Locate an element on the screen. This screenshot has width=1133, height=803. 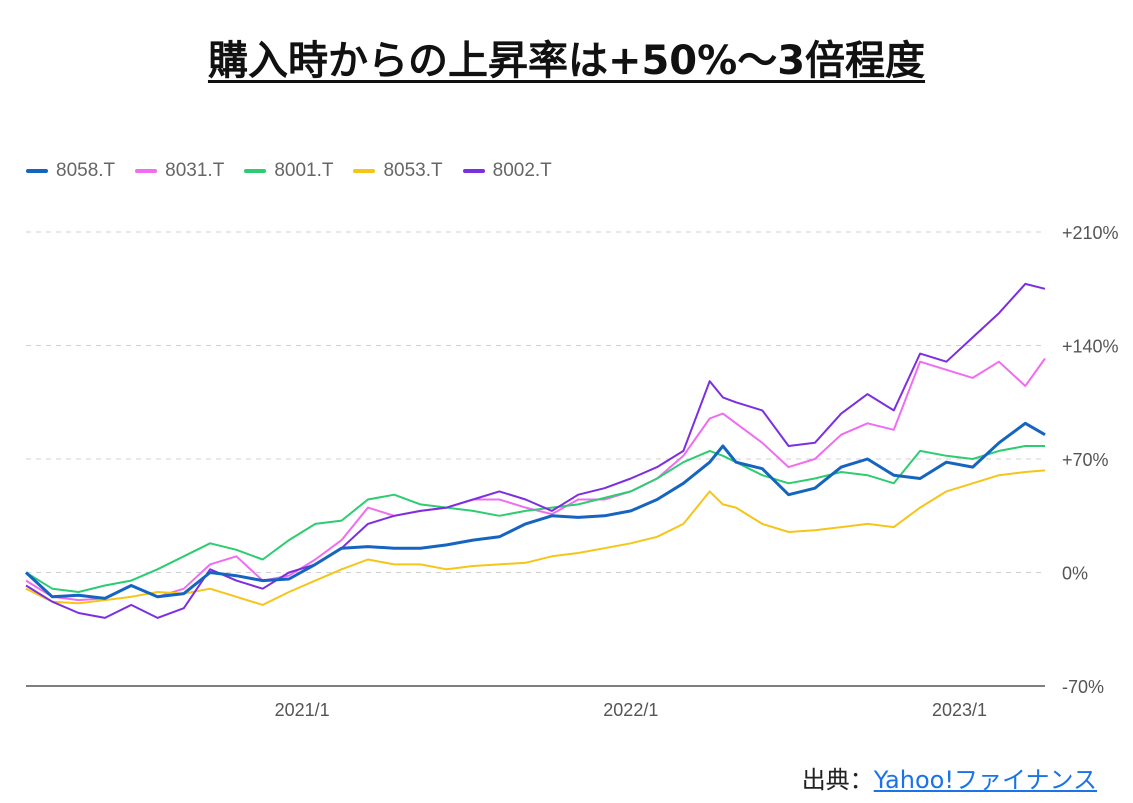
legend-item-8058: 8058.T is located at coordinates (70, 171).